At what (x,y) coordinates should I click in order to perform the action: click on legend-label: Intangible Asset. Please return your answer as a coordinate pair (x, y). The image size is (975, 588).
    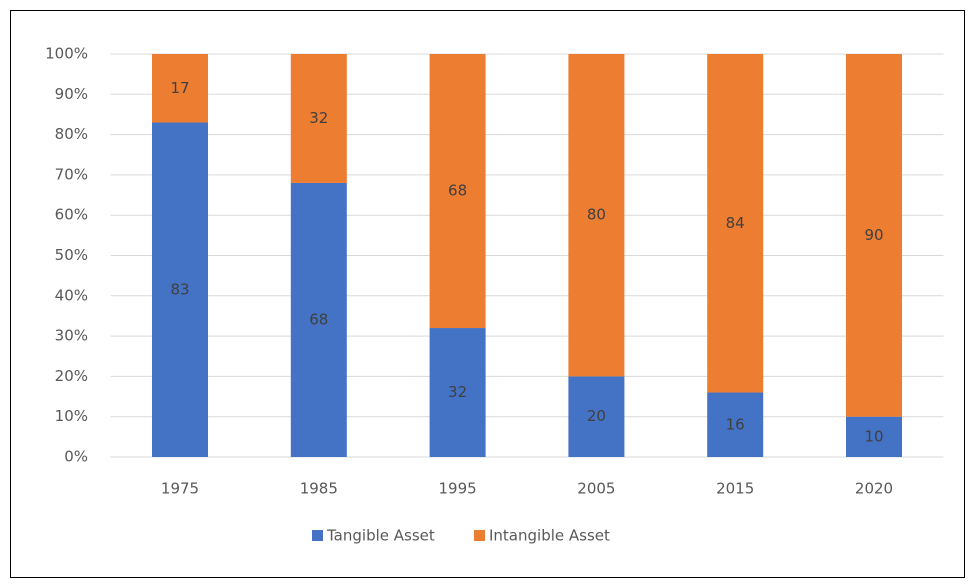
    Looking at the image, I should click on (549, 536).